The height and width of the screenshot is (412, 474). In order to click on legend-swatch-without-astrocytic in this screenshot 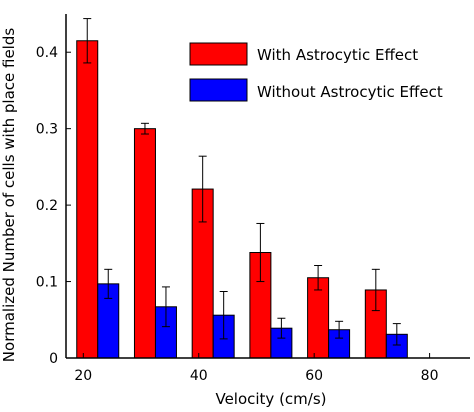, I will do `click(218, 90)`.